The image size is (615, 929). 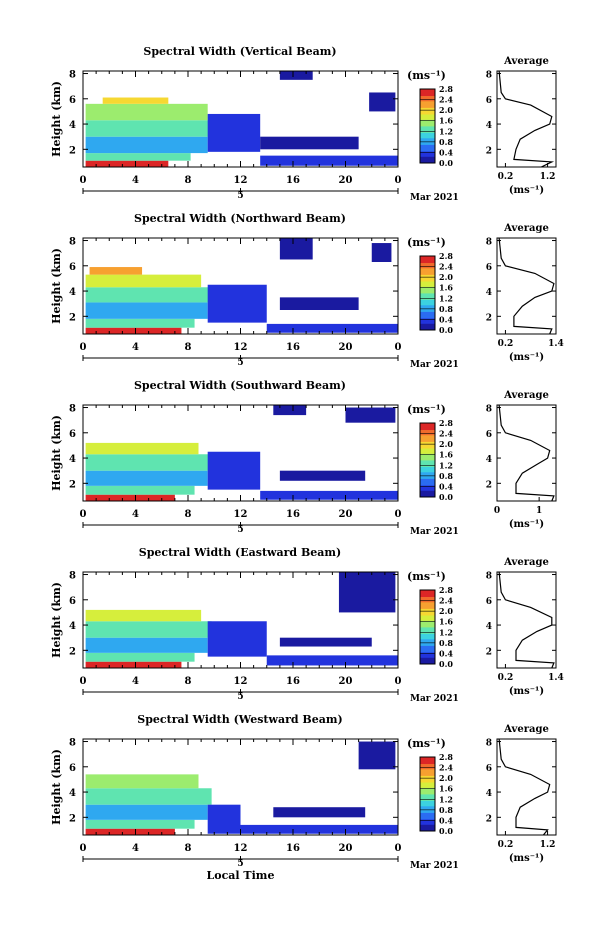 What do you see at coordinates (526, 286) in the screenshot?
I see `average-frame` at bounding box center [526, 286].